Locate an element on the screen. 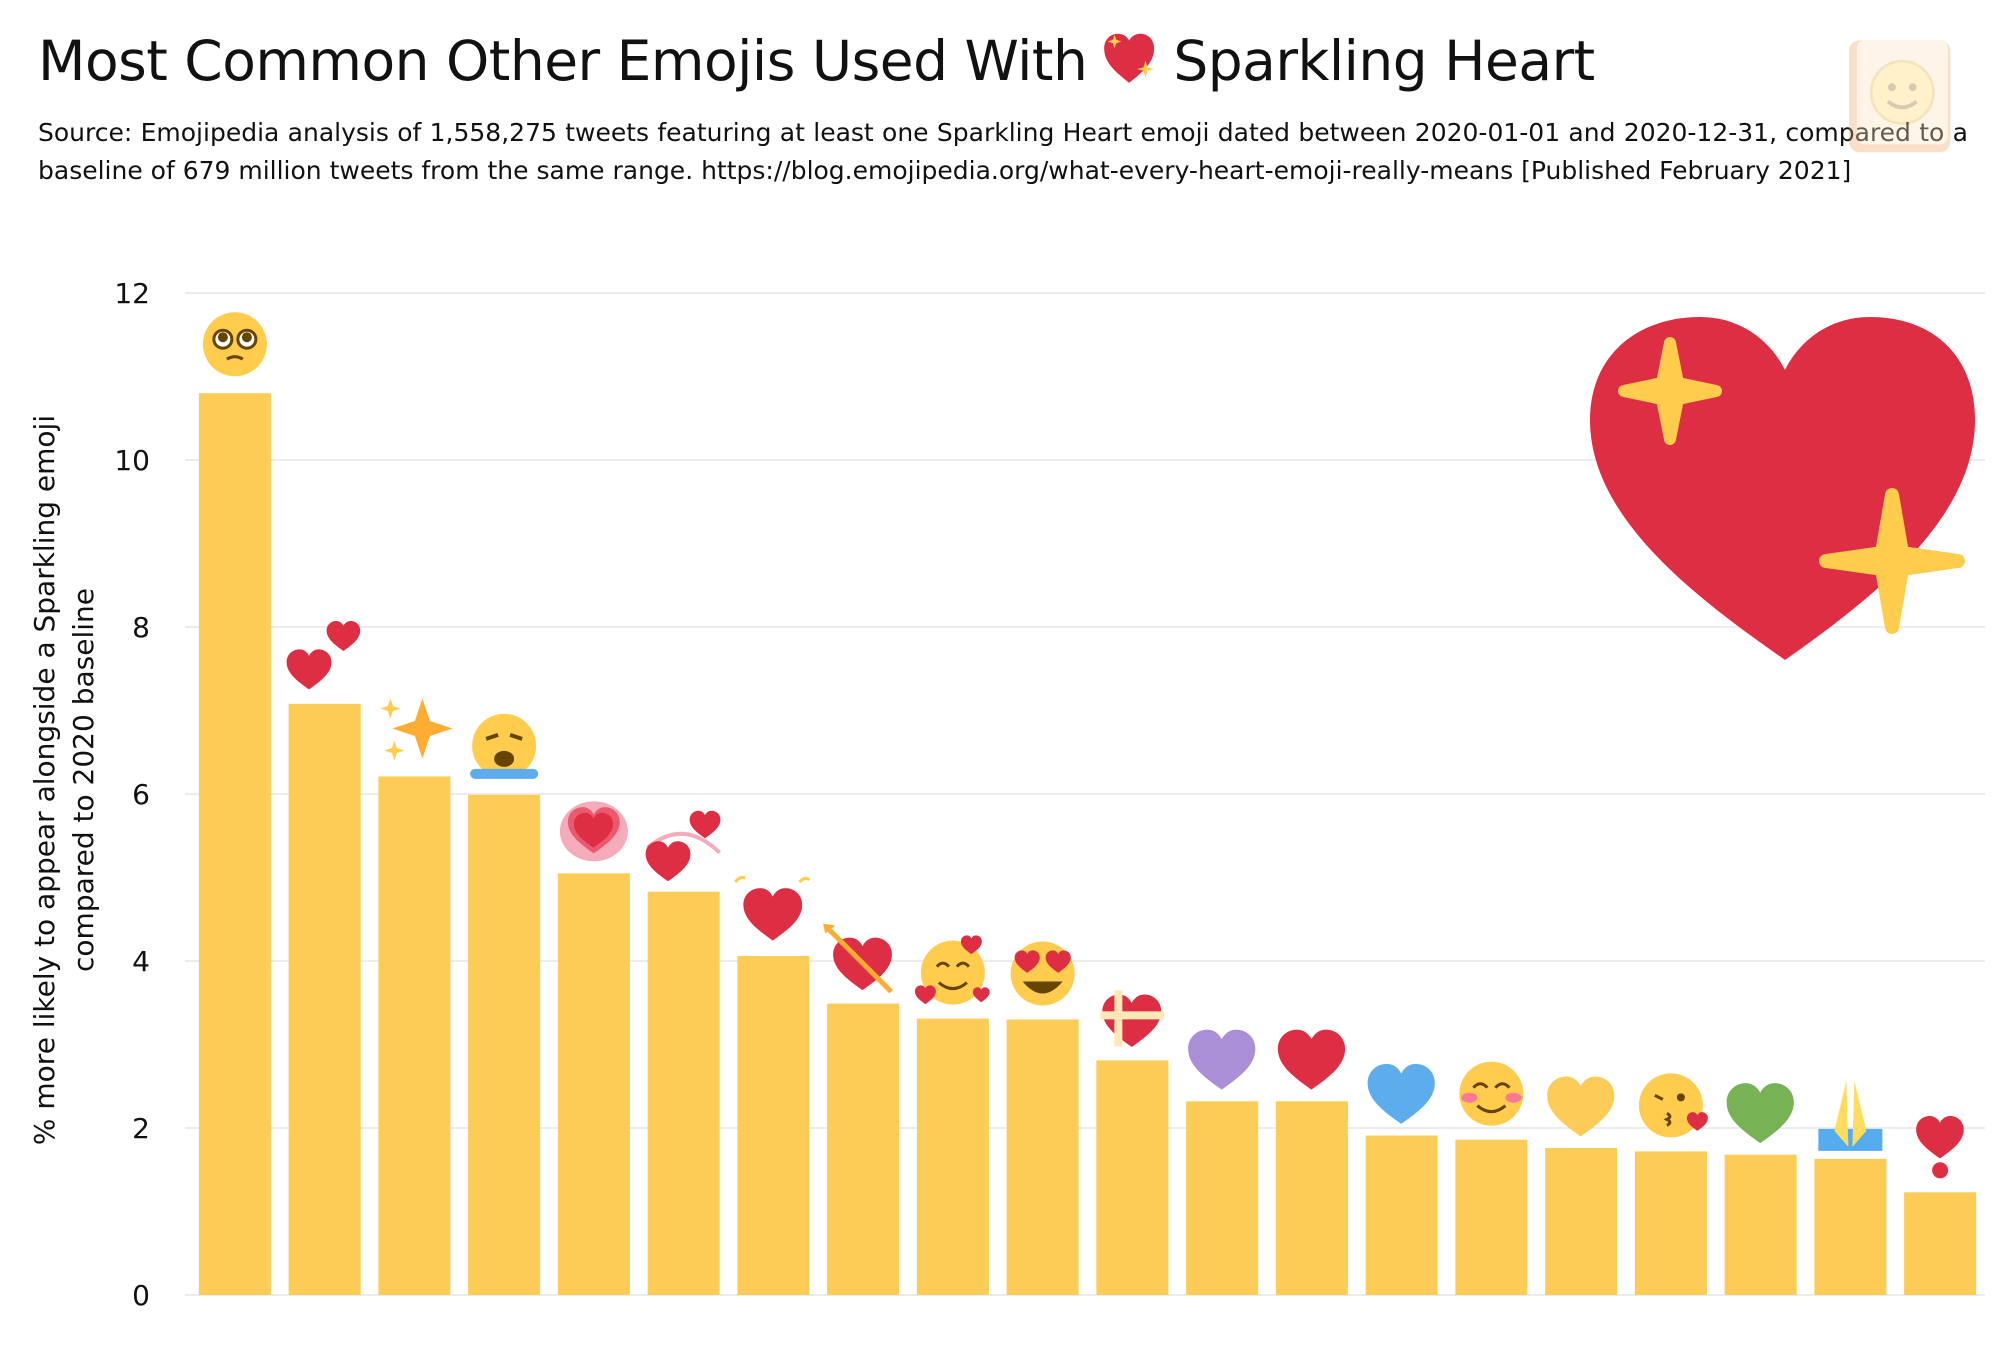  smiling-face-with-heart-eyes-icon is located at coordinates (1042, 973).